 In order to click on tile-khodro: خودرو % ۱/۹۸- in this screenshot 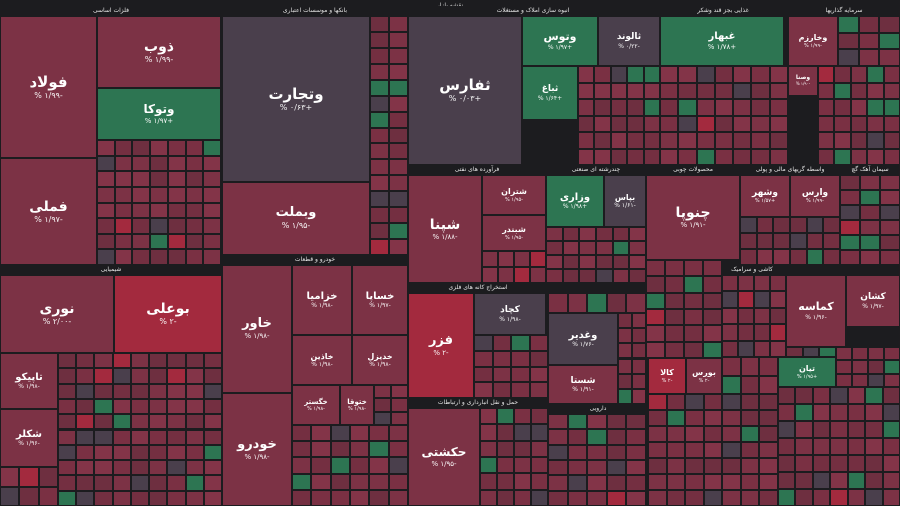, I will do `click(257, 449)`.